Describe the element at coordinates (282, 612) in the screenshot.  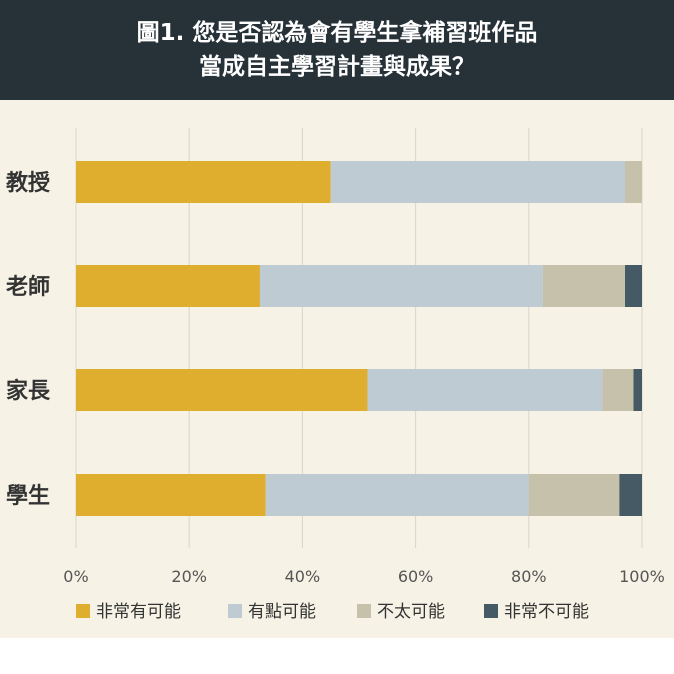
I see `legend-label: 有點可能` at that location.